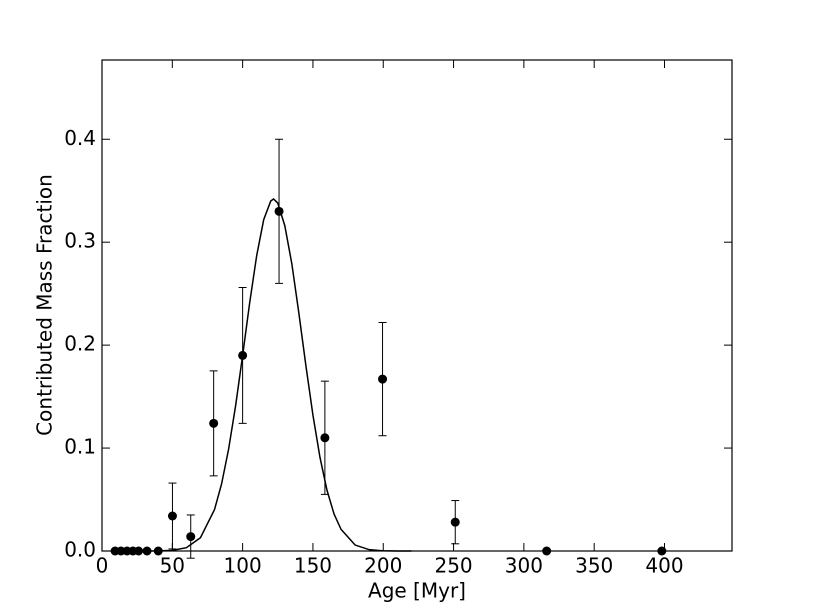  What do you see at coordinates (80, 550) in the screenshot?
I see `y-tick-label: 0.0` at bounding box center [80, 550].